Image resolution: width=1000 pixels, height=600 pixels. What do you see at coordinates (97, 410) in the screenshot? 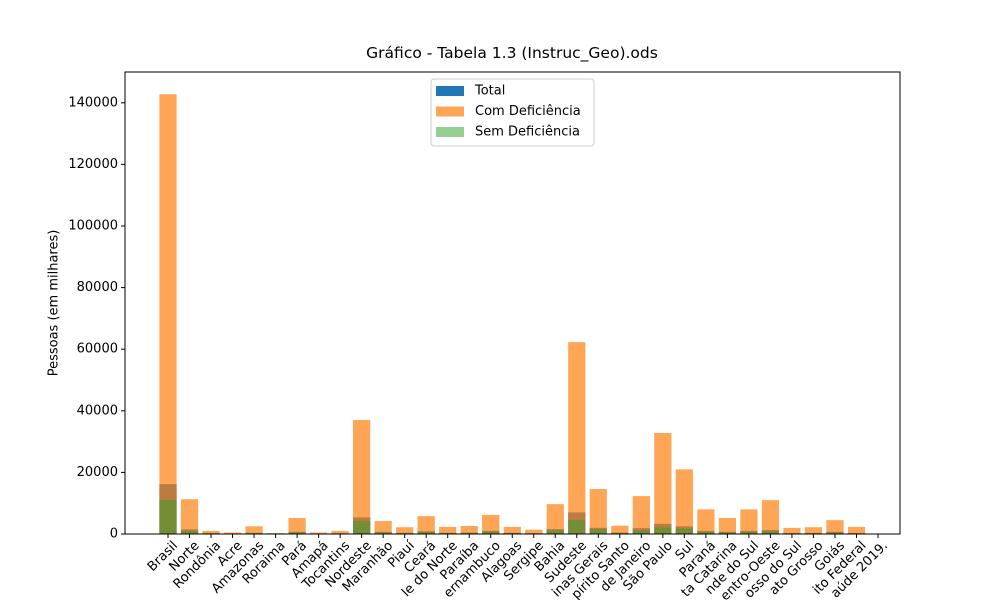
I see `y-tick-label: 40000` at bounding box center [97, 410].